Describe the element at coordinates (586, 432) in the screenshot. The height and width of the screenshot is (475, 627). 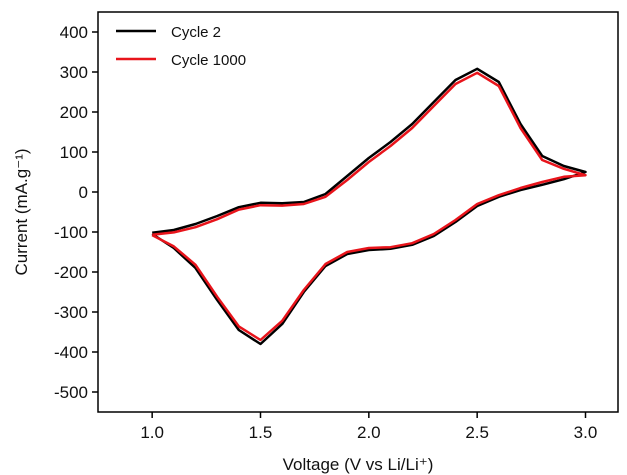
I see `x-tick-label: 3.0` at that location.